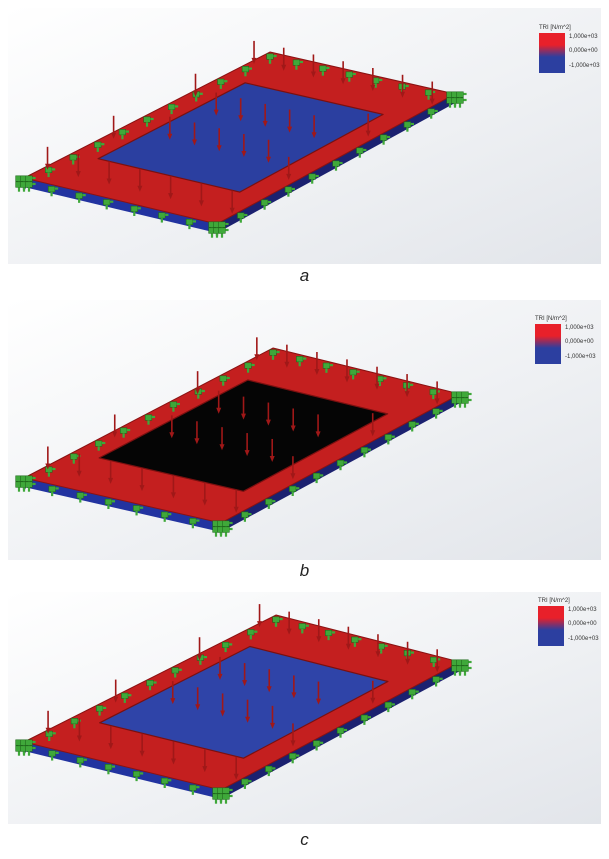 Image resolution: width=609 pixels, height=859 pixels. I want to click on legend-title-a: TRI [N/m^2], so click(555, 28).